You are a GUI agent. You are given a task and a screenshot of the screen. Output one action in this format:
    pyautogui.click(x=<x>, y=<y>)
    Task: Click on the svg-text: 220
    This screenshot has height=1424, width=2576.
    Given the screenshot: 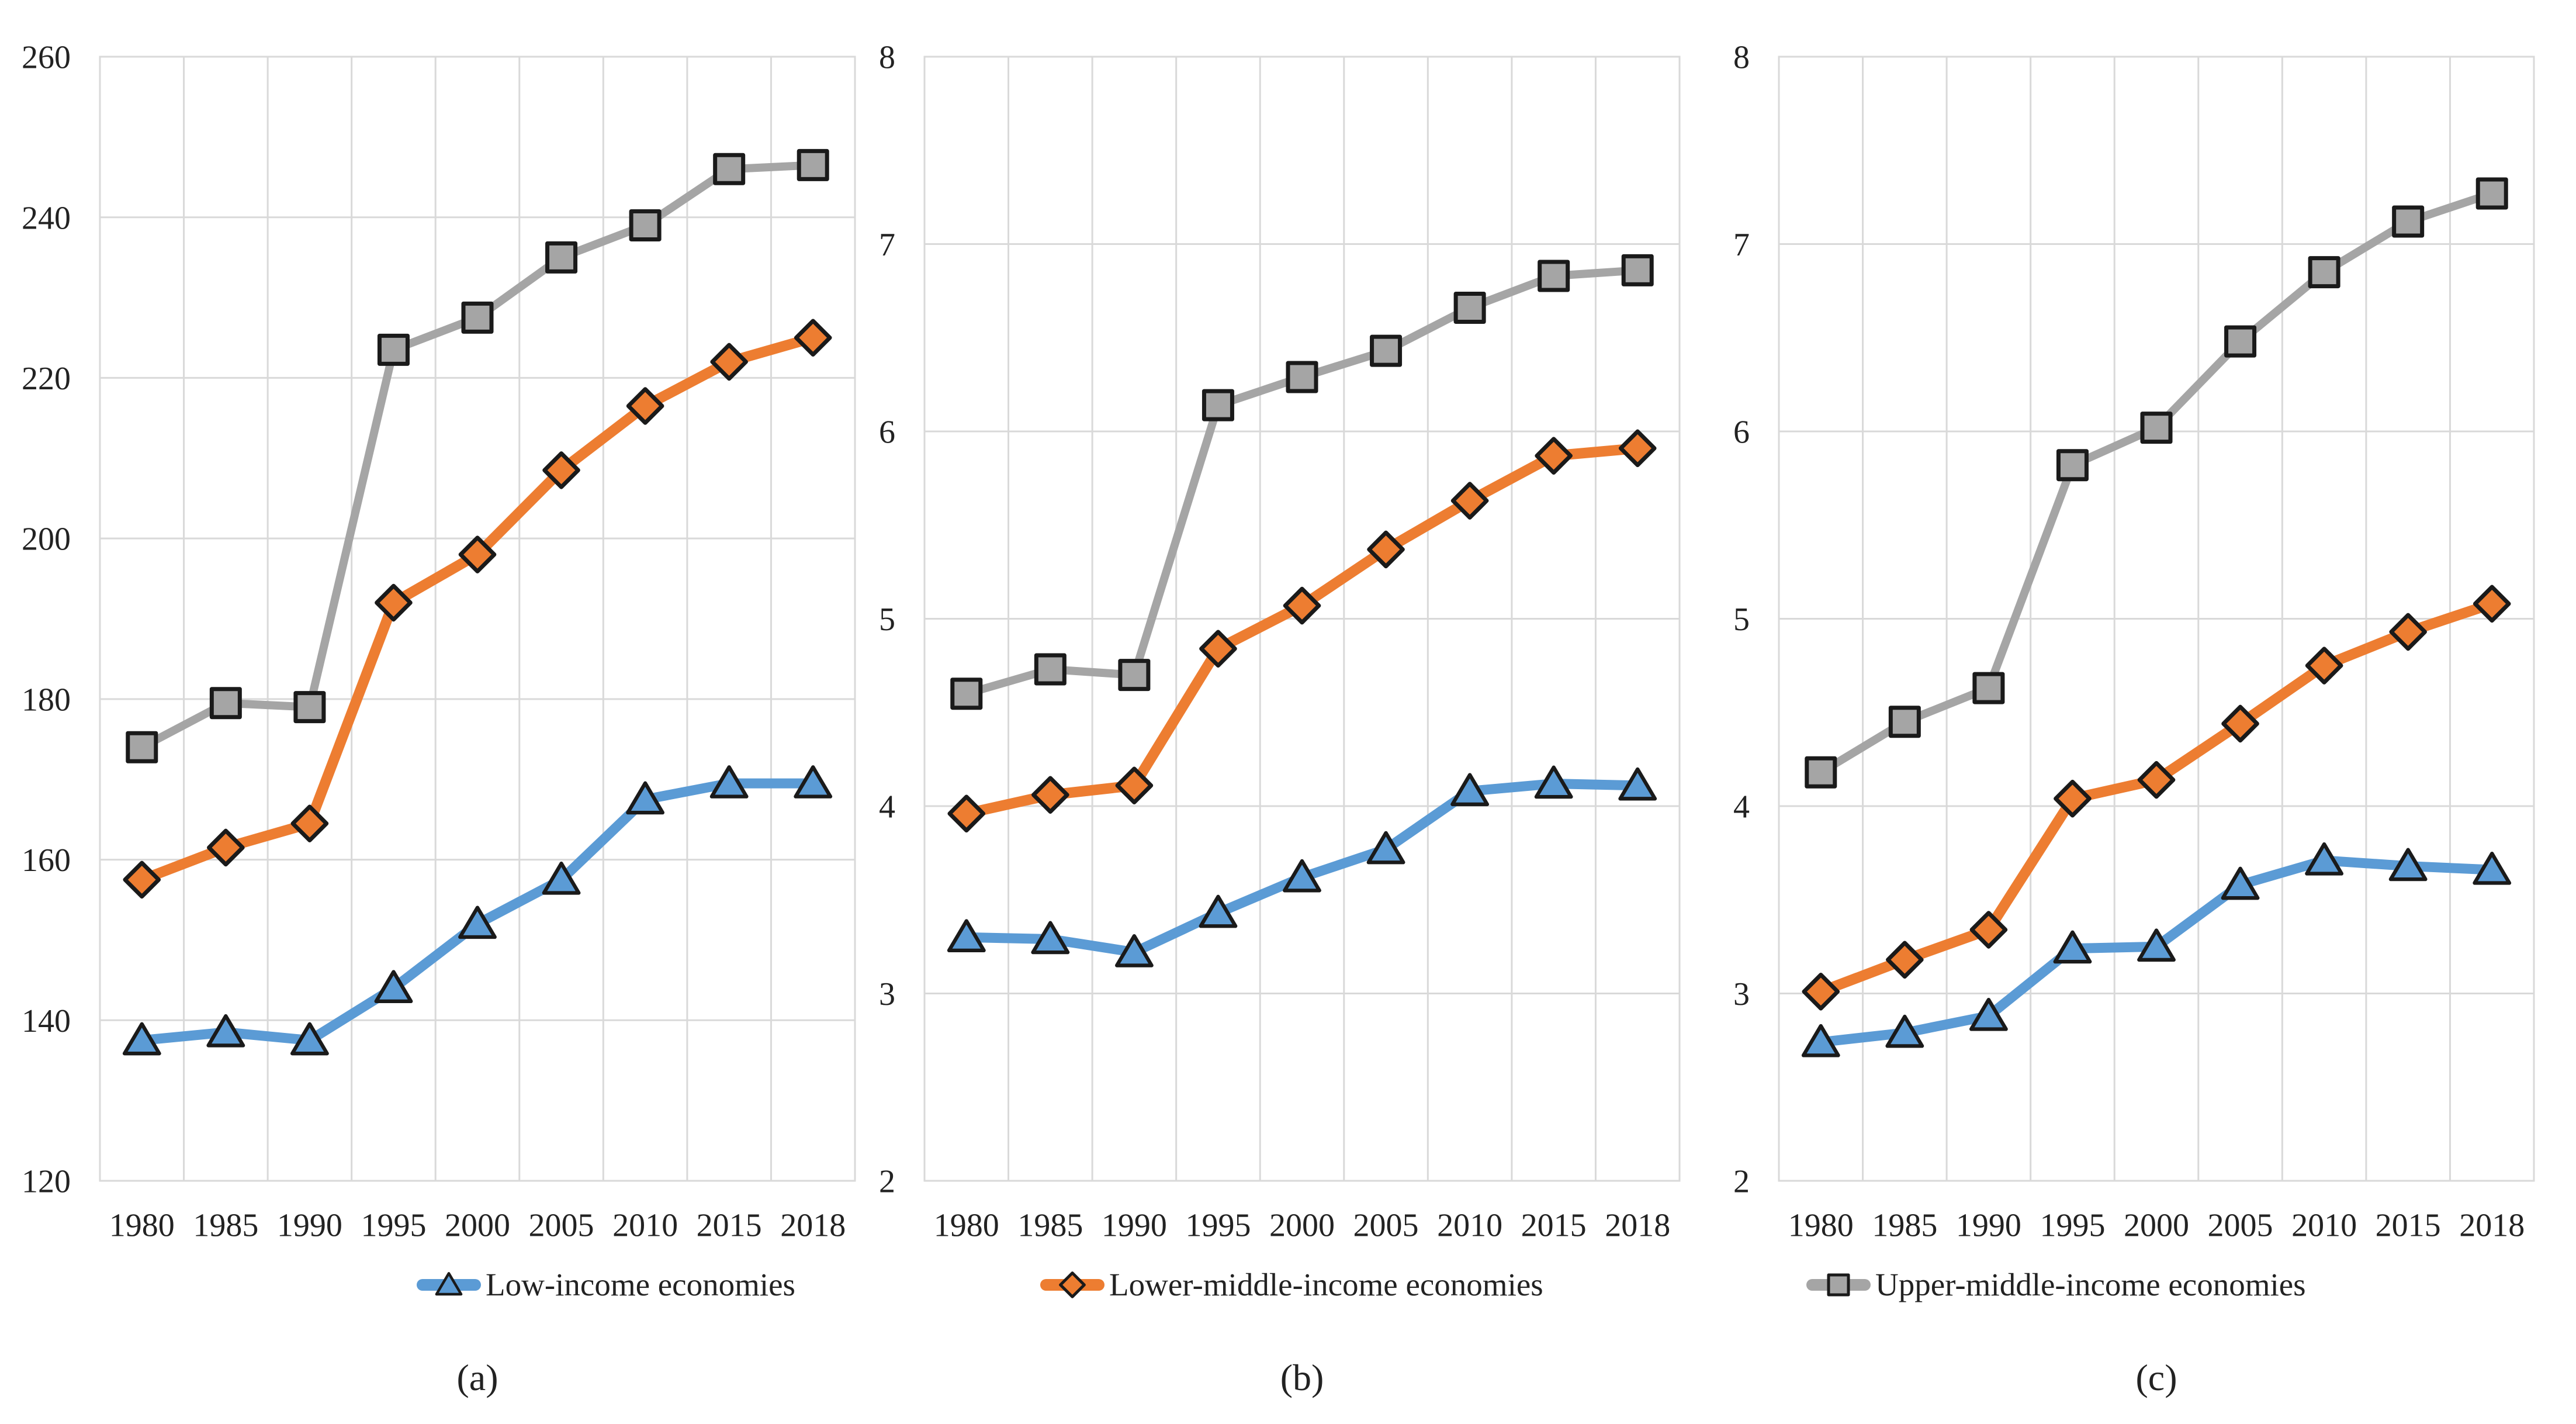 What is the action you would take?
    pyautogui.click(x=46, y=379)
    